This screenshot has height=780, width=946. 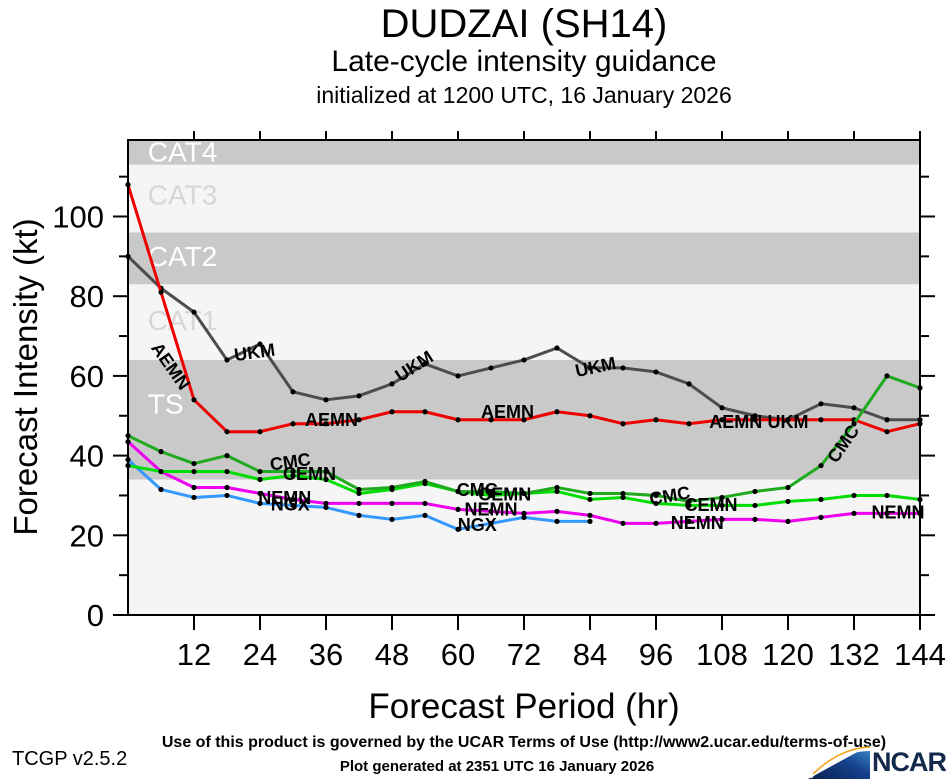 I want to click on x-axis-title: Forecast Period (hr), so click(x=524, y=706).